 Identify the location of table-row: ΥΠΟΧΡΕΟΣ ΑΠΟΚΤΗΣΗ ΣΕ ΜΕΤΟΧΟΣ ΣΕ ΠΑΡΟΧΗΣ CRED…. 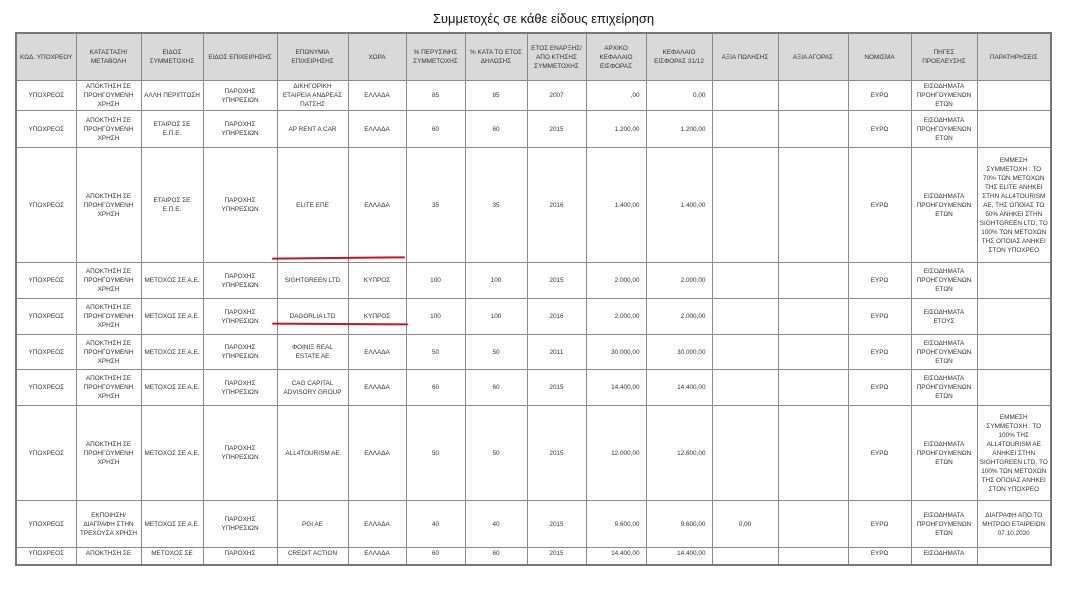
(533, 556).